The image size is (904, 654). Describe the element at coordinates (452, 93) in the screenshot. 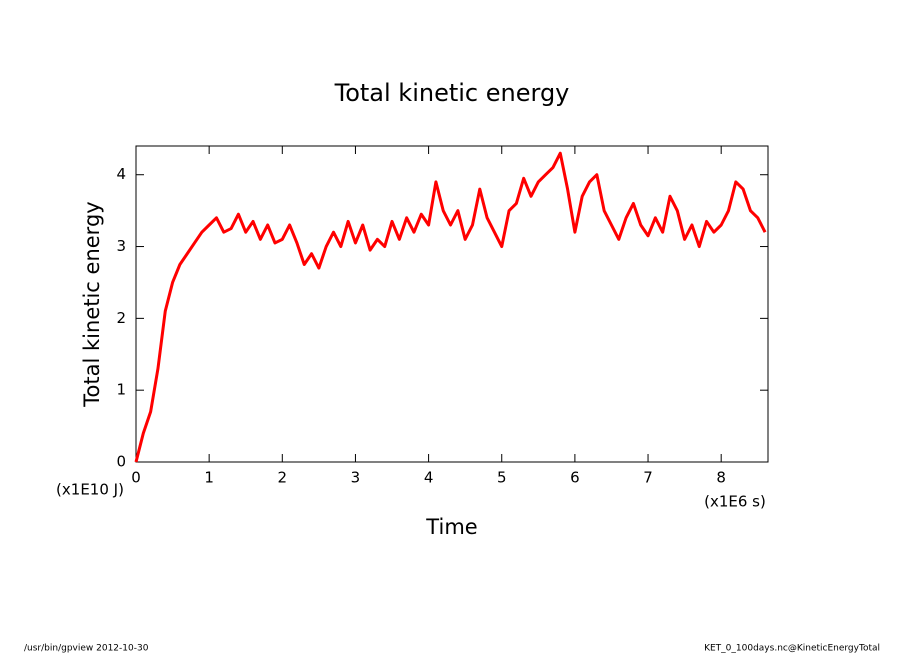

I see `chart-title: Total kinetic energy` at that location.